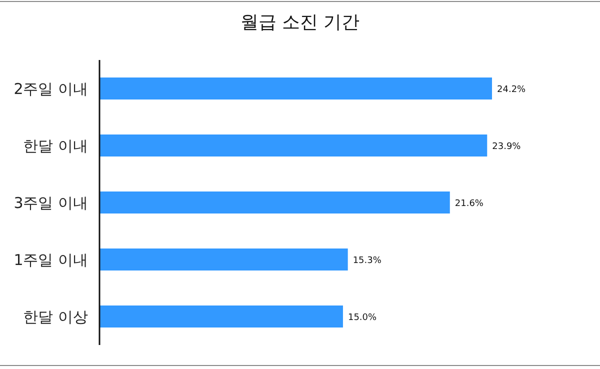  I want to click on data-label: 15.0%, so click(363, 318).